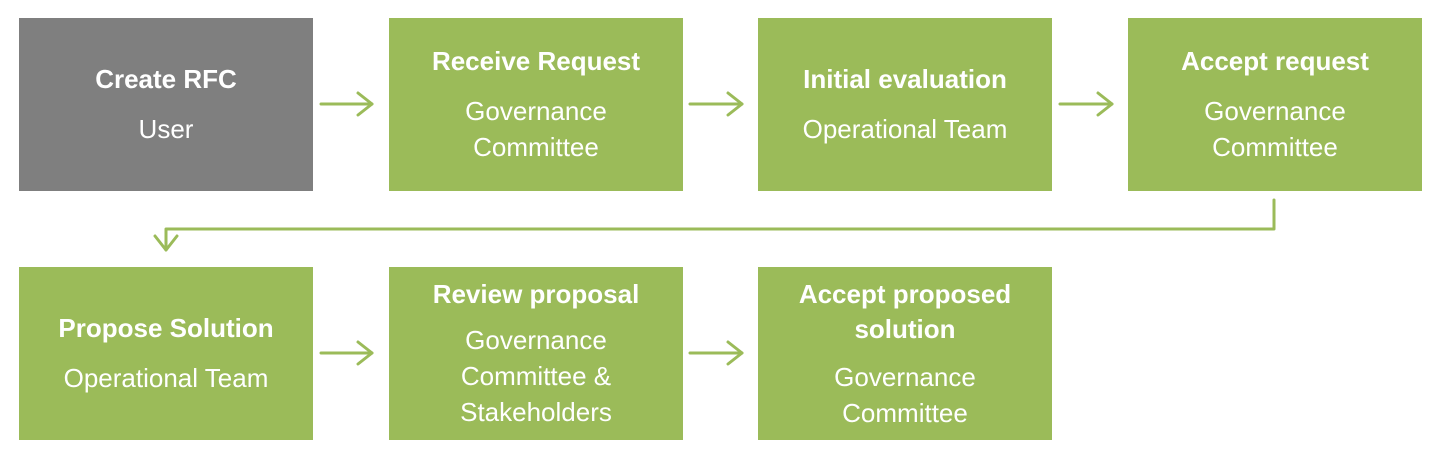 The width and height of the screenshot is (1441, 462). Describe the element at coordinates (166, 353) in the screenshot. I see `step-propose-solution: Propose Solution Operational Team` at that location.